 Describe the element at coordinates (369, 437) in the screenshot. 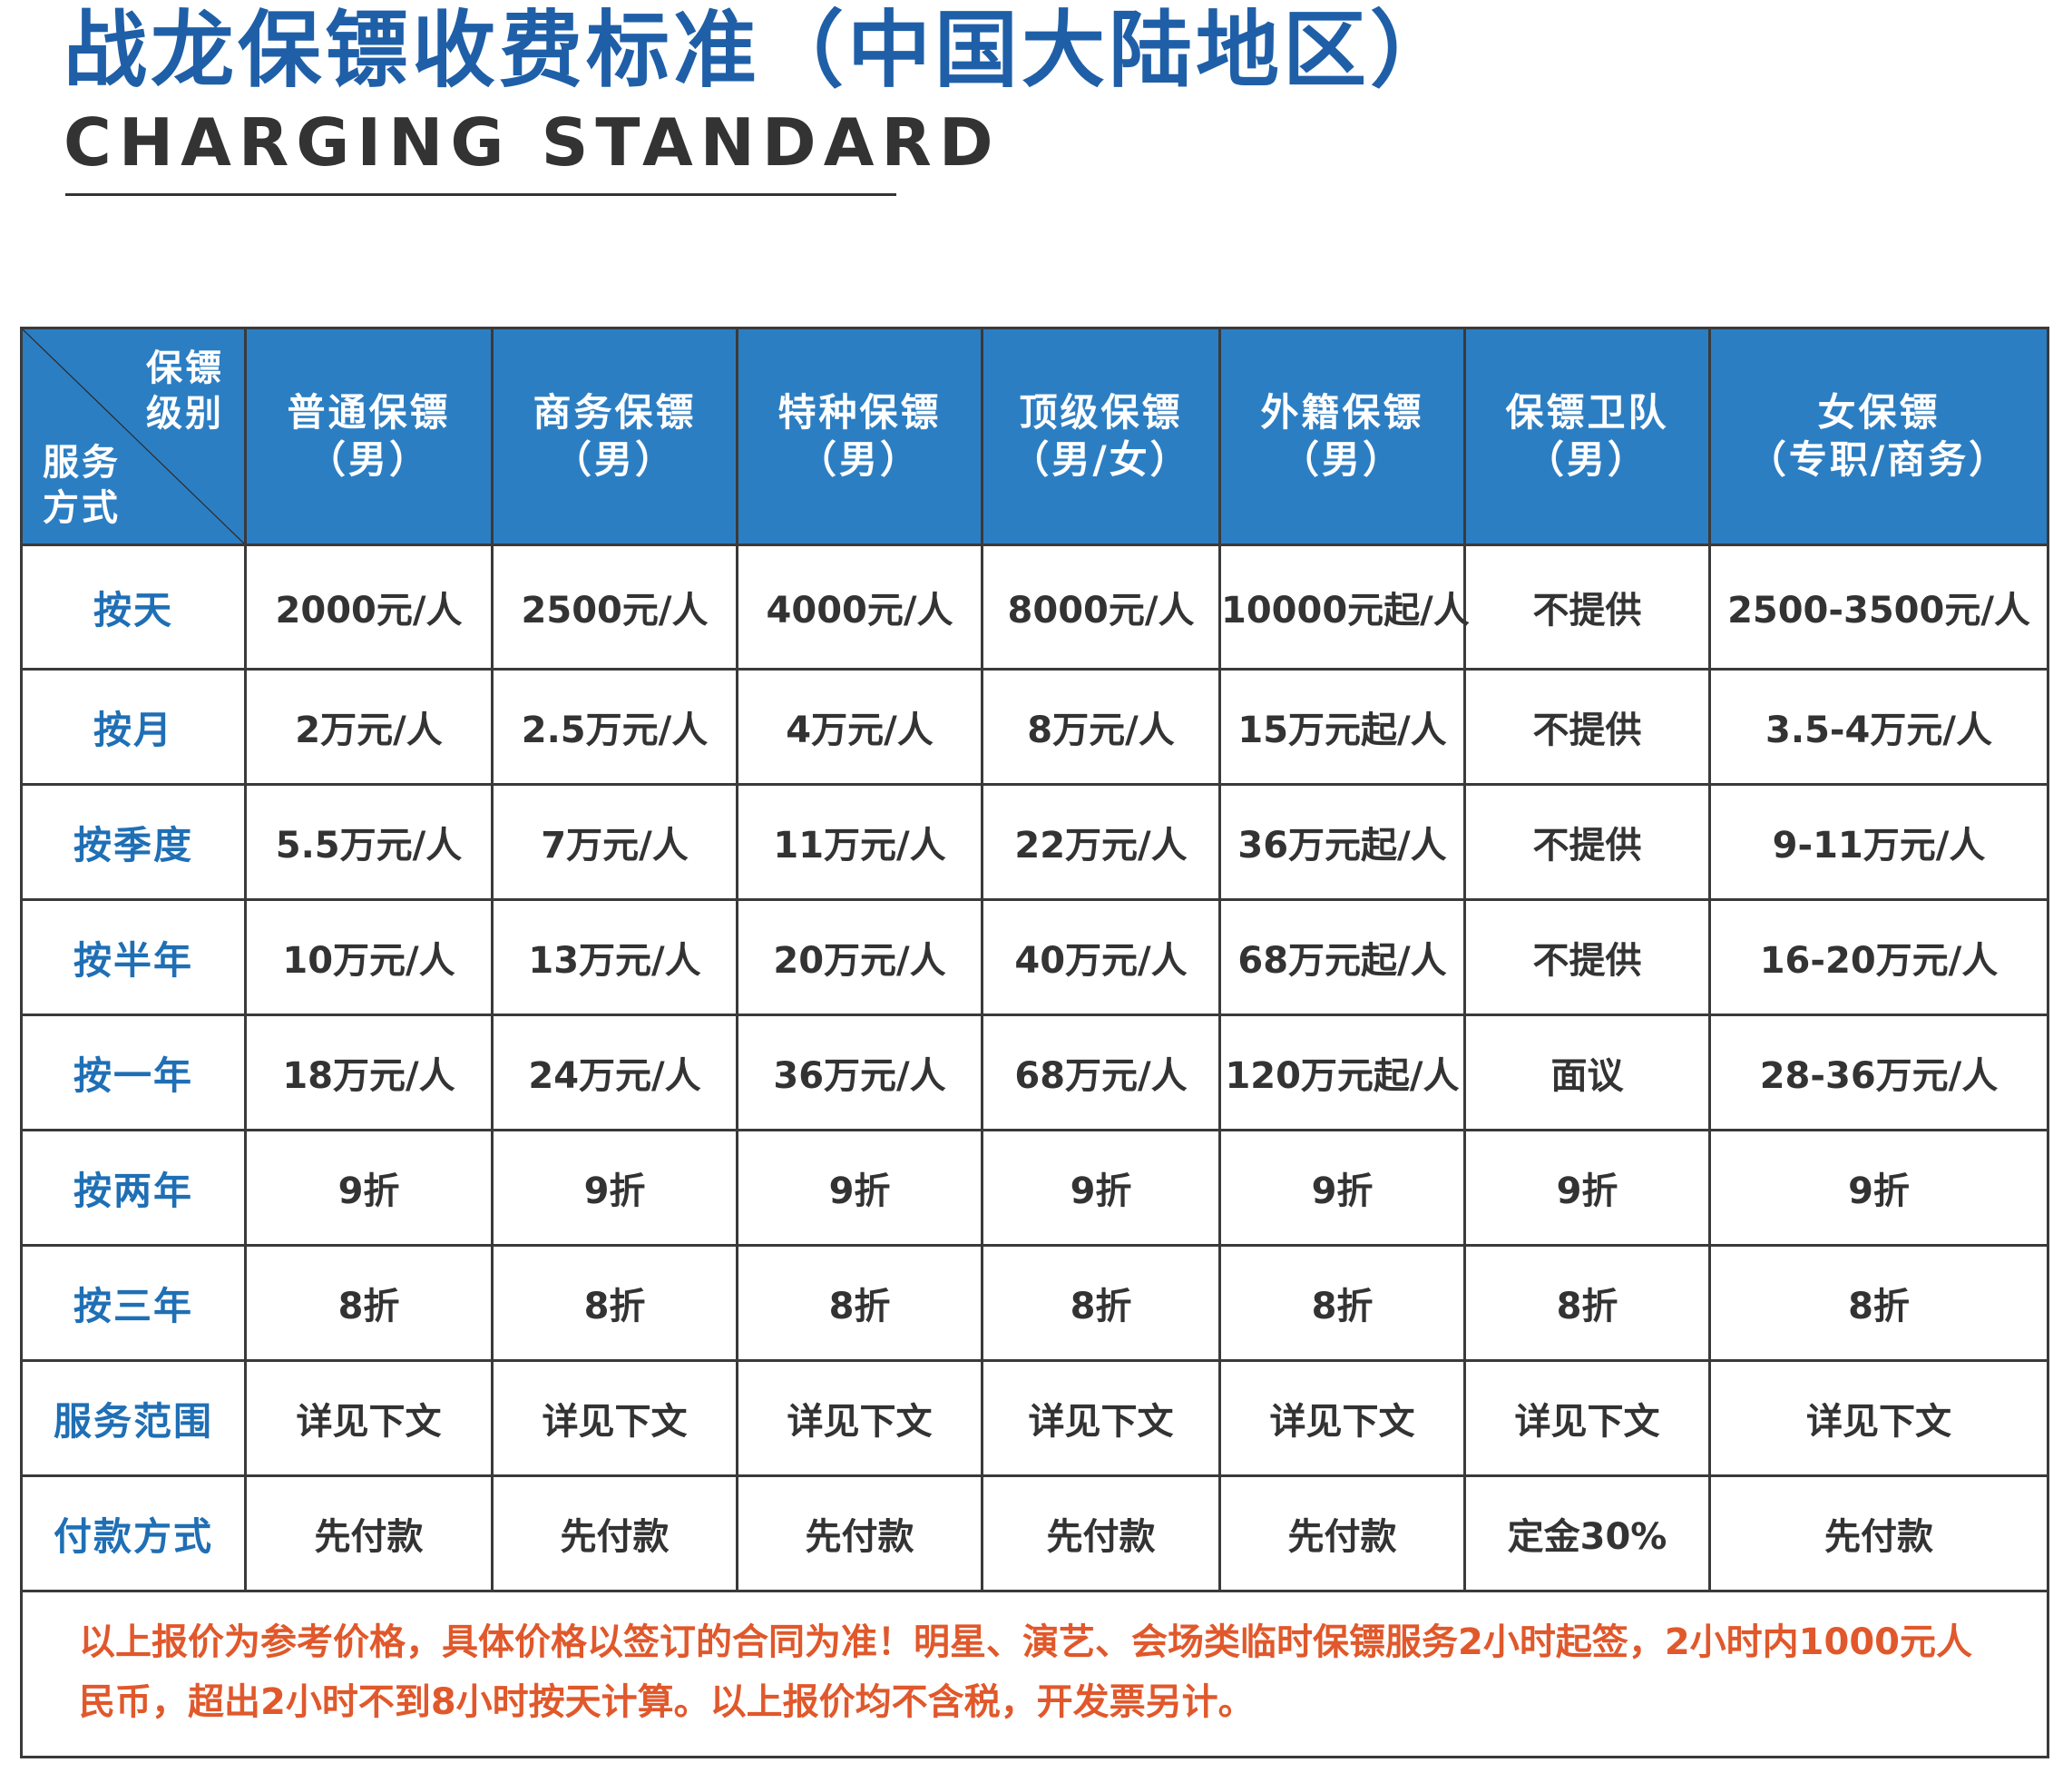

I see `column-header-regular: 普通保镖 （男）` at that location.